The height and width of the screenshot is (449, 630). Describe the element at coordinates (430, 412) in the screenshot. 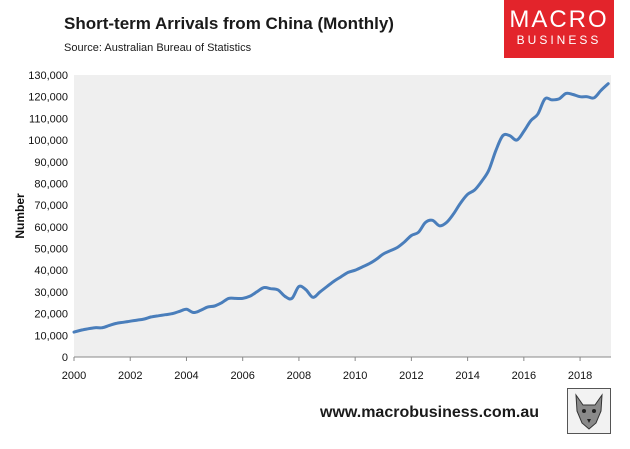

I see `website-url: www.macrobusiness.com.au` at that location.